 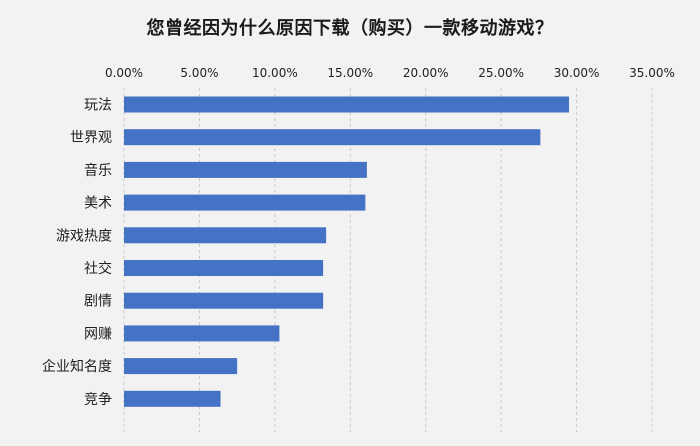 What do you see at coordinates (98, 268) in the screenshot?
I see `category-label: 社交` at bounding box center [98, 268].